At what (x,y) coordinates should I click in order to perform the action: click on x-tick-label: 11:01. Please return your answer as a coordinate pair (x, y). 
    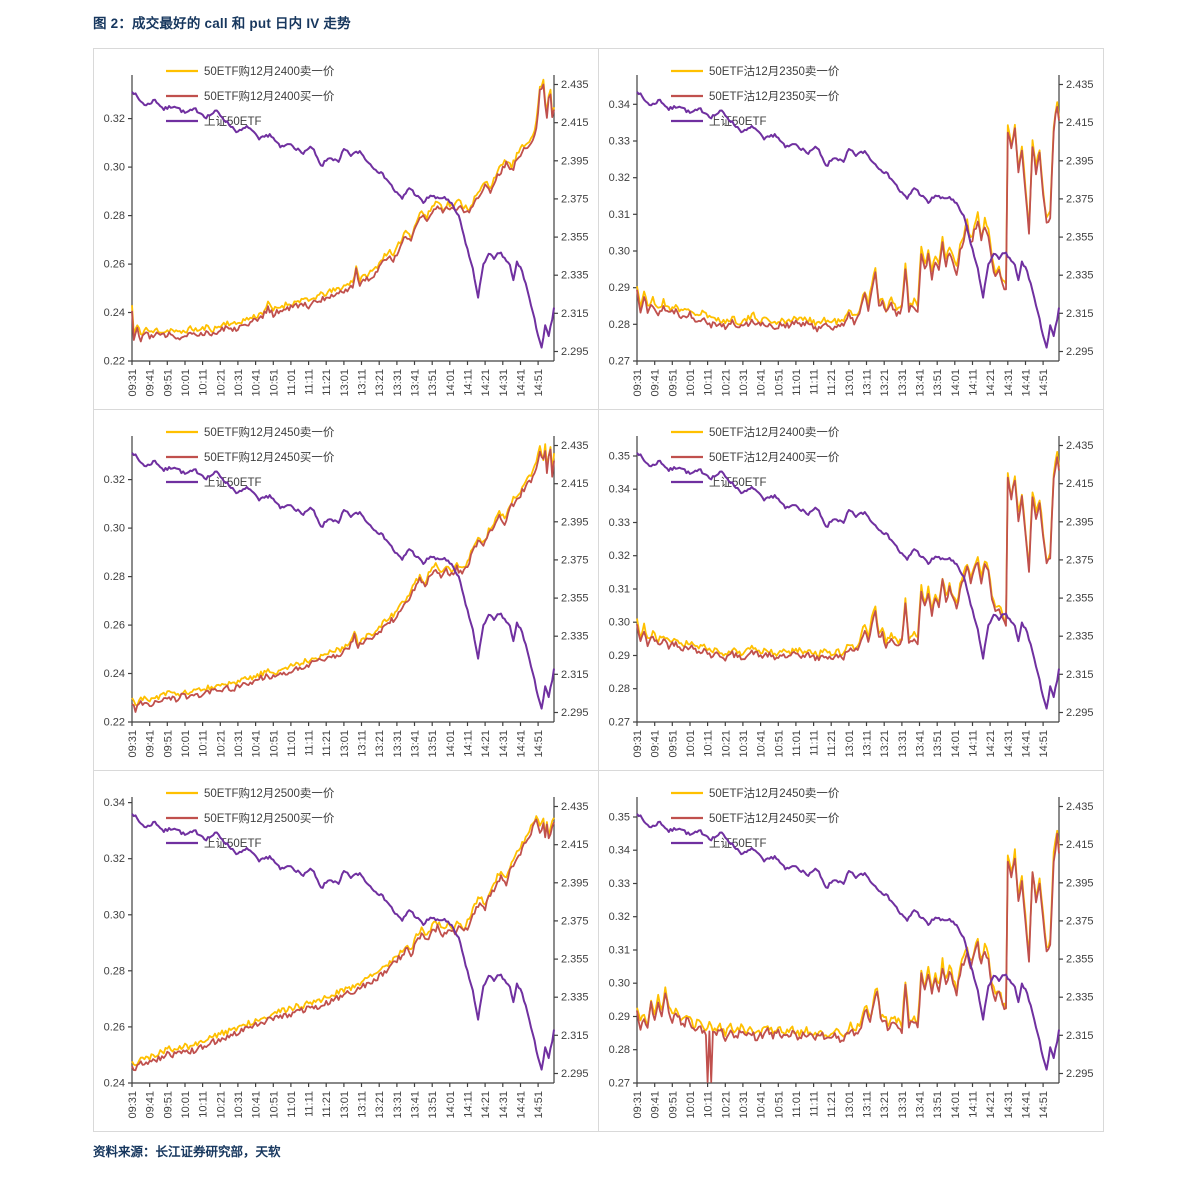
    Looking at the image, I should click on (292, 1104).